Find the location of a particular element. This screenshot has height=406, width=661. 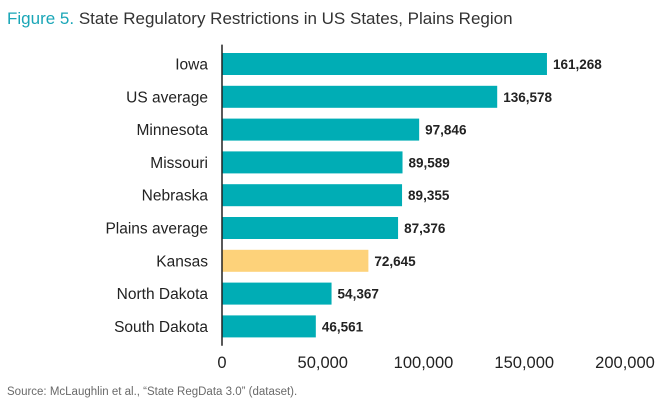

bar-missouri is located at coordinates (312, 162).